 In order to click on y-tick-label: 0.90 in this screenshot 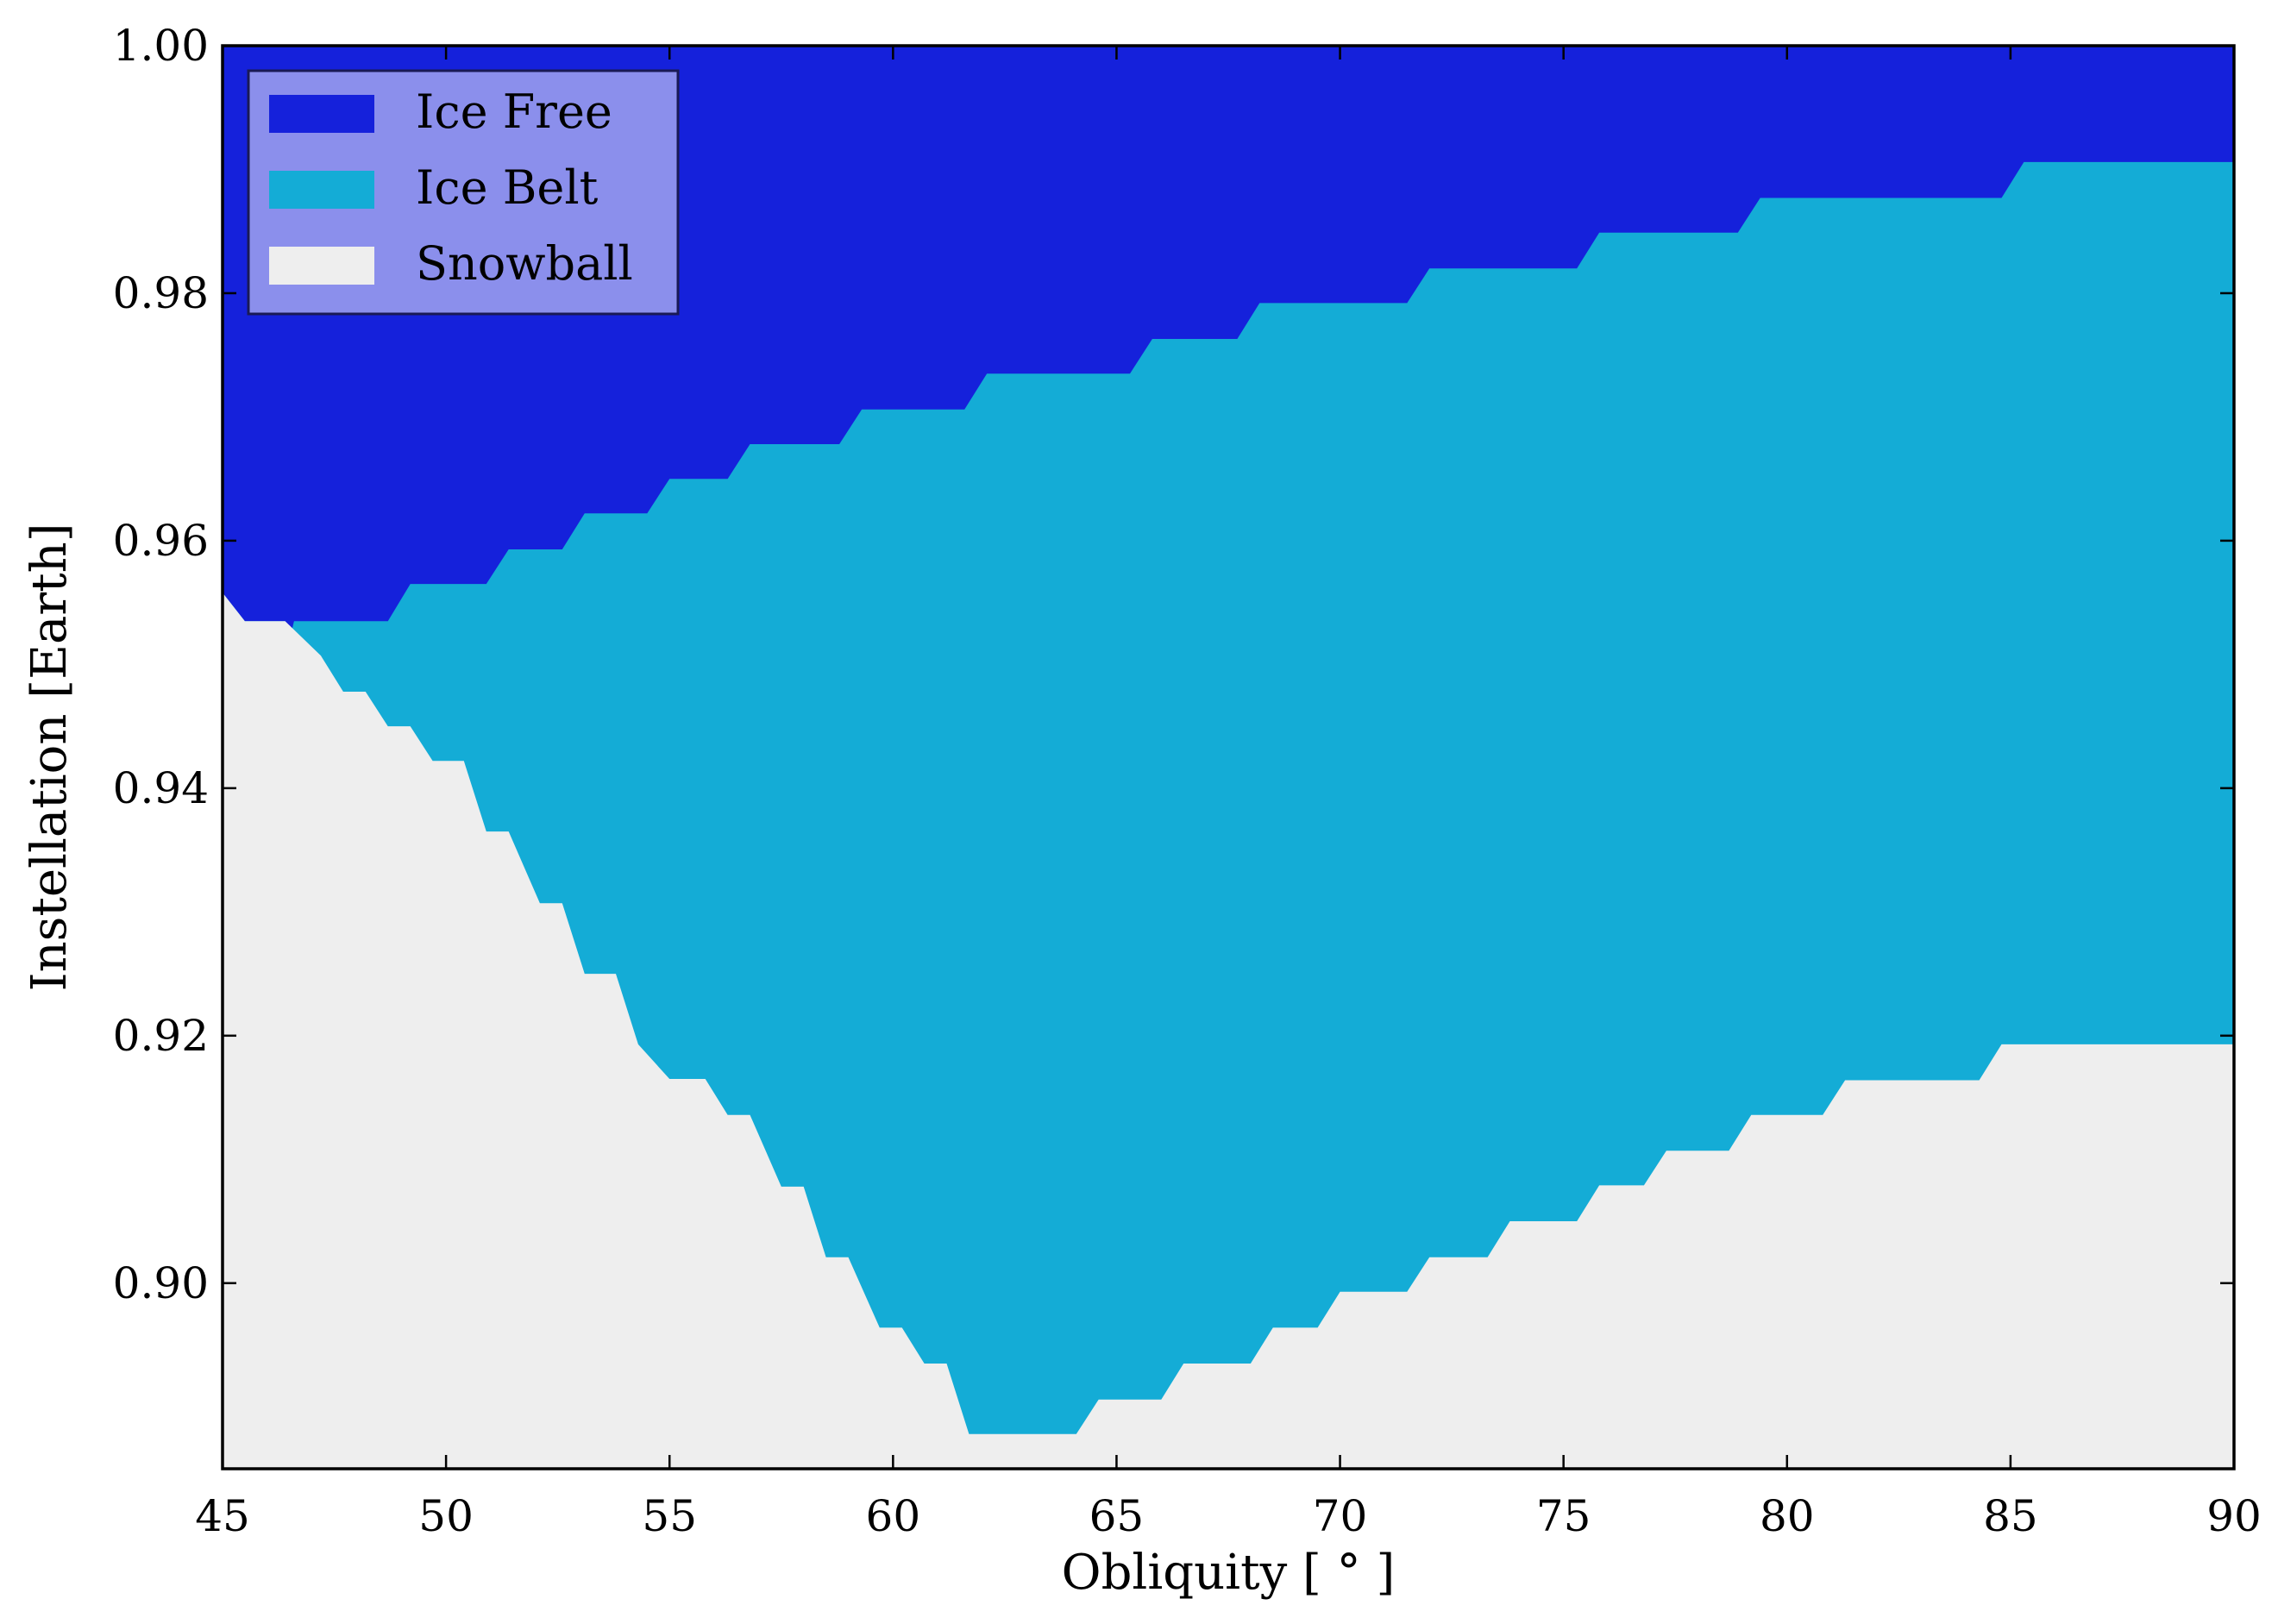, I will do `click(161, 1283)`.